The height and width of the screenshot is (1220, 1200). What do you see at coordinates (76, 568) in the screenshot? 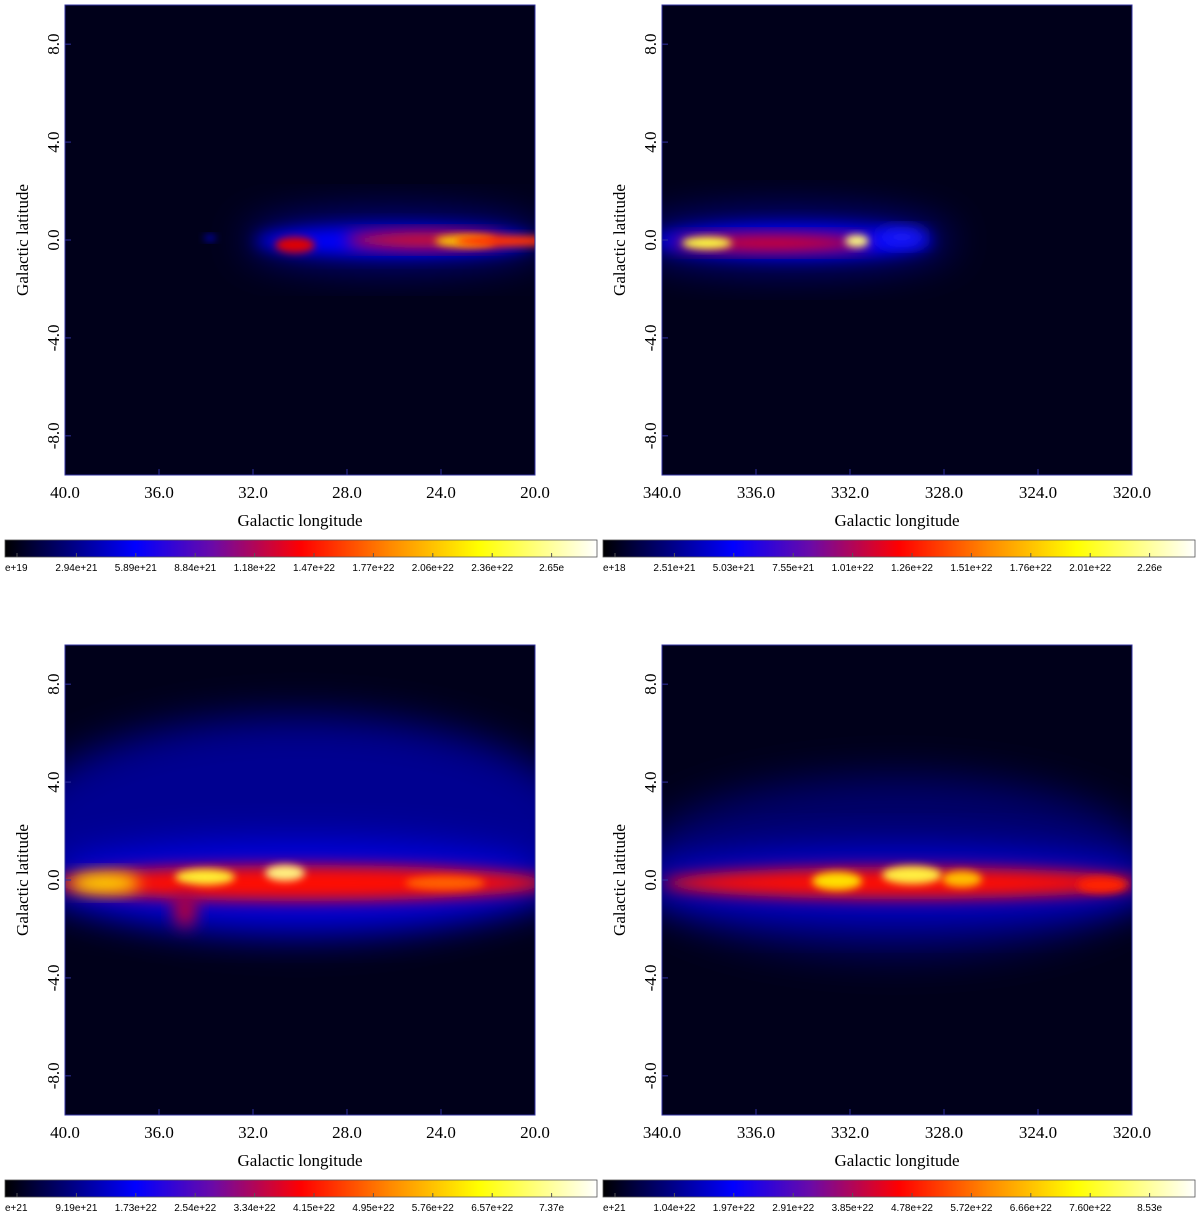
I see `colorbar-label: 2.94e+21` at bounding box center [76, 568].